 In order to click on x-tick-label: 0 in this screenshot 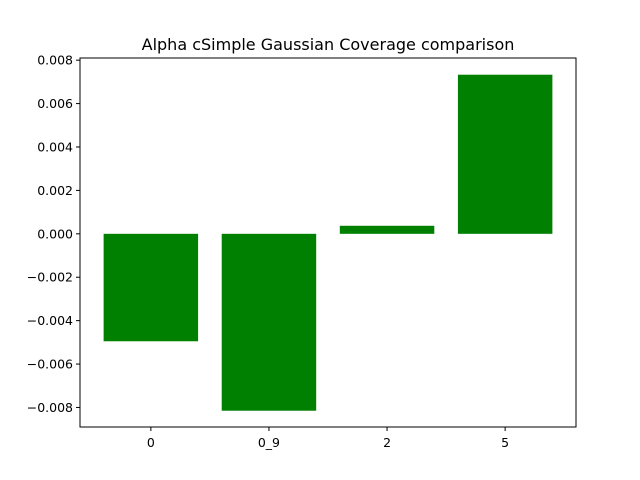, I will do `click(151, 442)`.